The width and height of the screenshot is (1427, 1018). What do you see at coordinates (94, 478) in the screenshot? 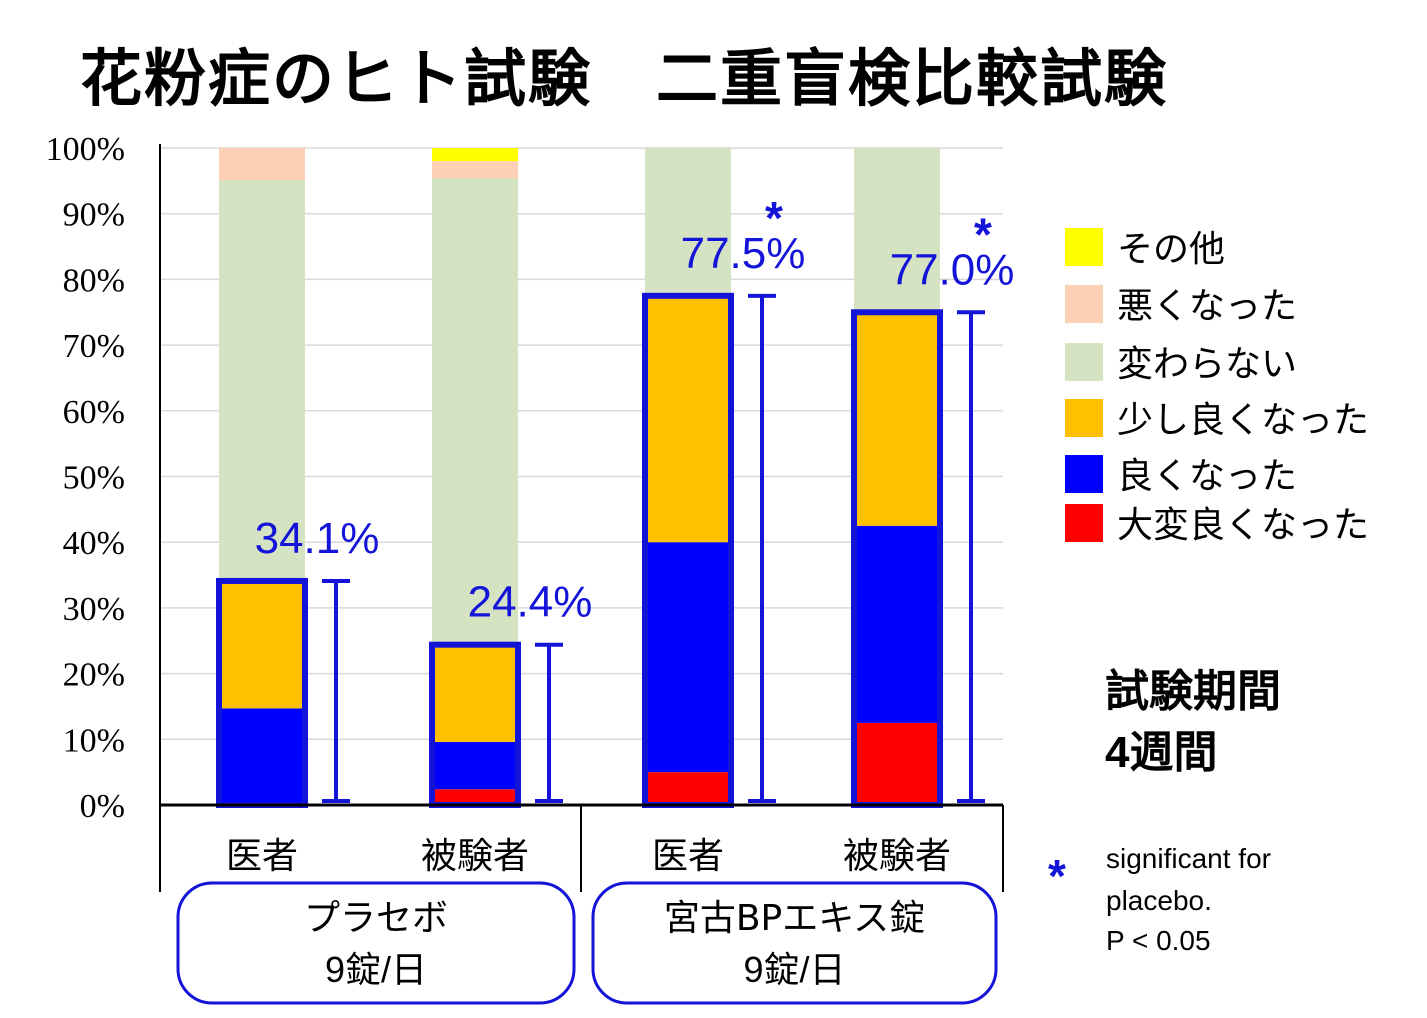
I see `y-tick-label: 50%` at bounding box center [94, 478].